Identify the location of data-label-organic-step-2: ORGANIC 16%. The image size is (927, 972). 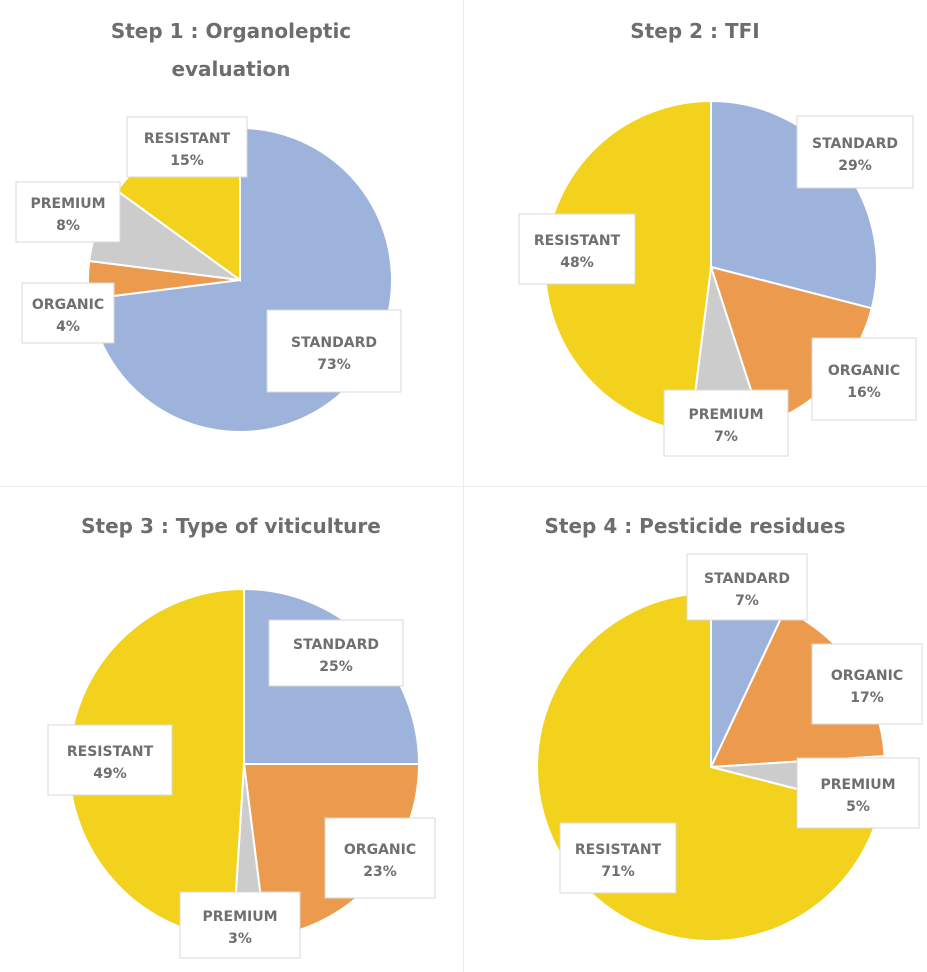
(864, 379).